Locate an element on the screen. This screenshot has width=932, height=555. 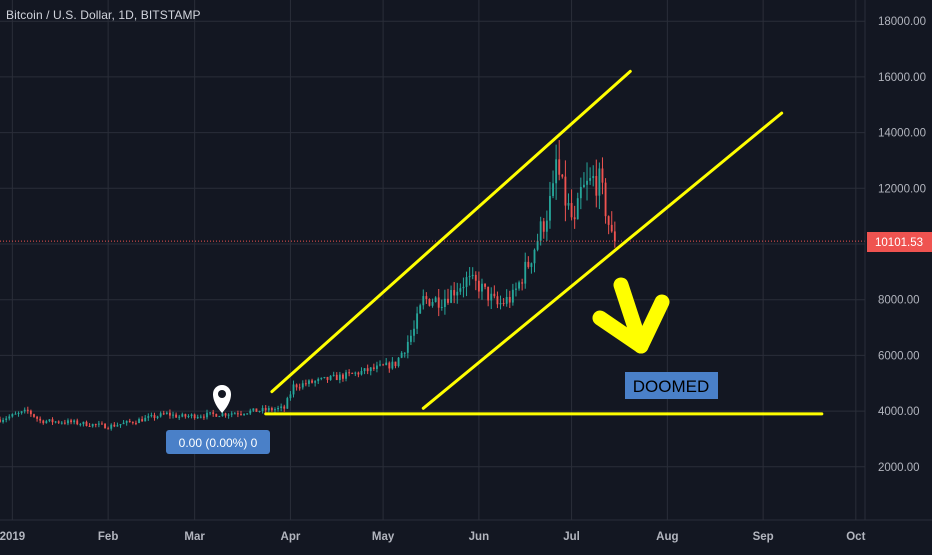
time-axis: 2019 Feb Mar Apr May Jun Jul Aug Sep Oct is located at coordinates (466, 531).